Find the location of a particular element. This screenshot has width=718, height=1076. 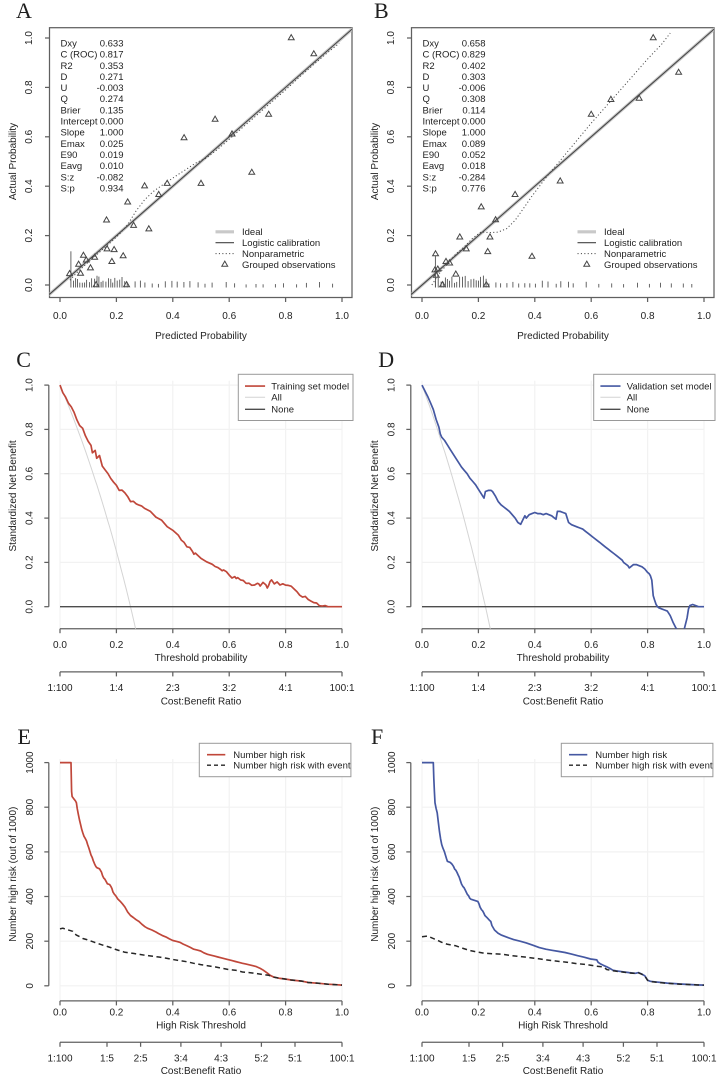

svg-text: 0.114 is located at coordinates (473, 110).